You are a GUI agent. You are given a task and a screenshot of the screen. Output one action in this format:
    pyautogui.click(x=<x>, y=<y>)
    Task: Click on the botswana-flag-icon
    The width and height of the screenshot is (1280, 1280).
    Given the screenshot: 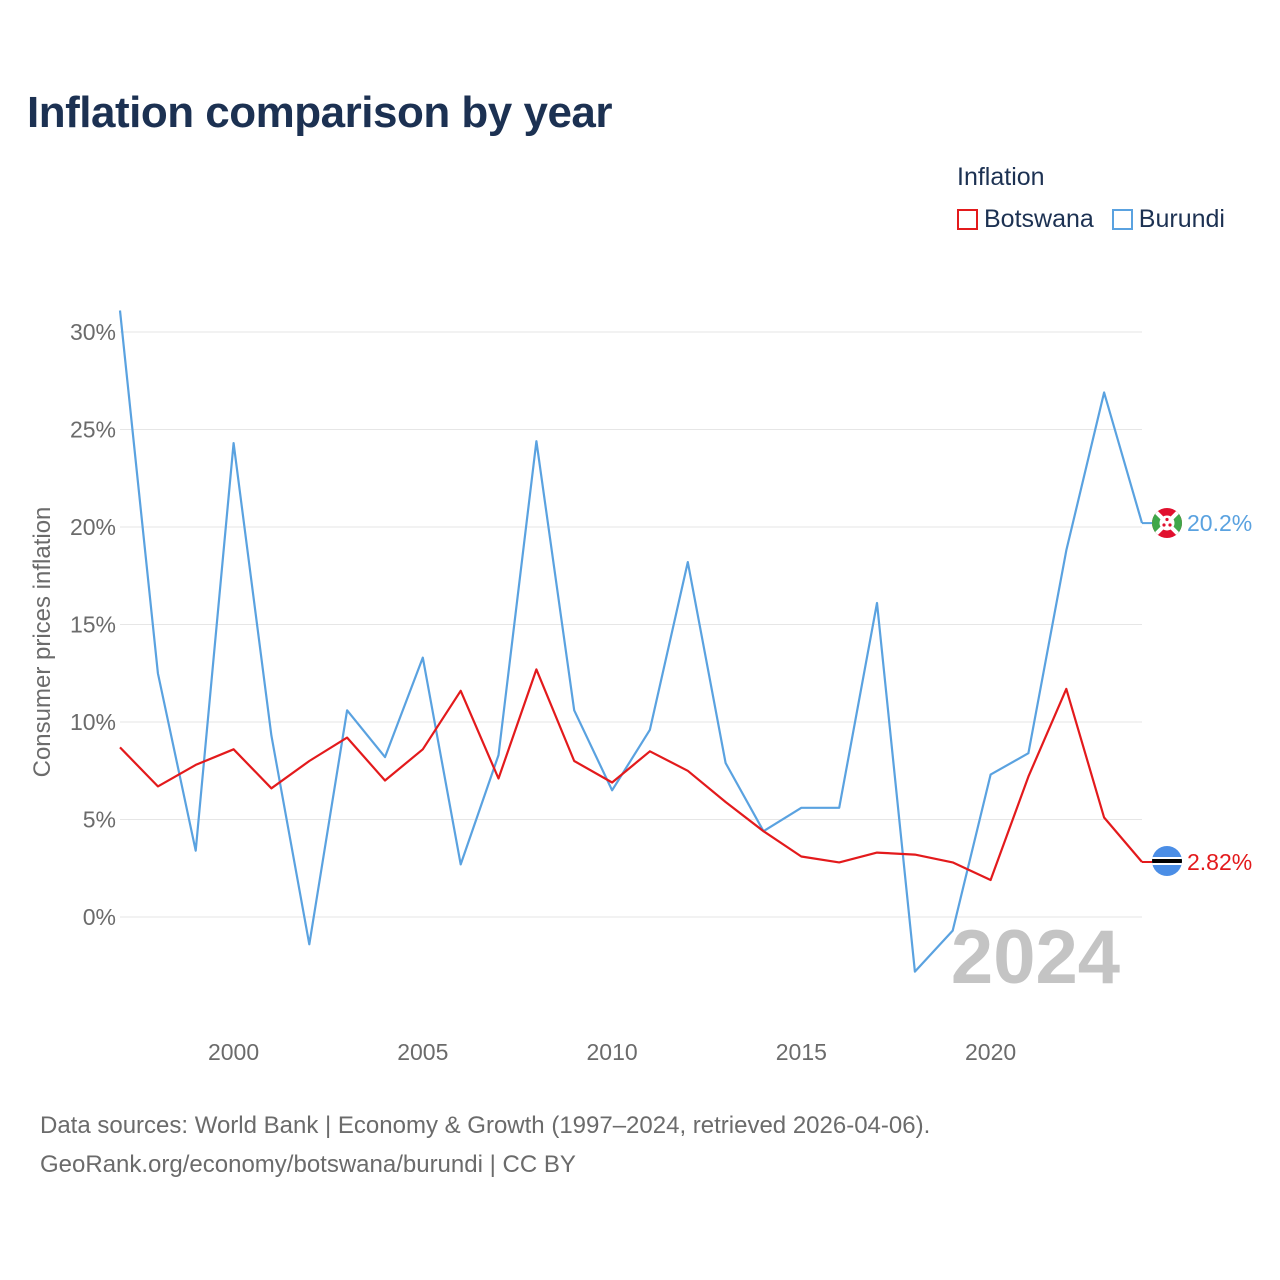 What is the action you would take?
    pyautogui.click(x=1167, y=861)
    